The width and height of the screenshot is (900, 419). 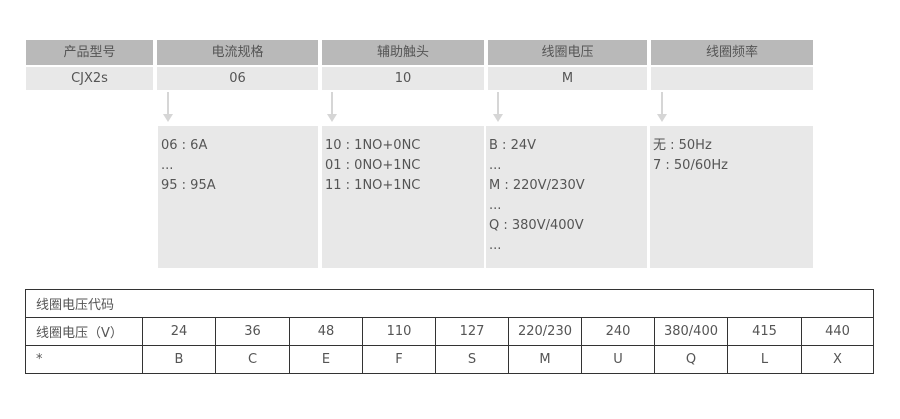 What do you see at coordinates (618, 359) in the screenshot?
I see `code-cell: U` at bounding box center [618, 359].